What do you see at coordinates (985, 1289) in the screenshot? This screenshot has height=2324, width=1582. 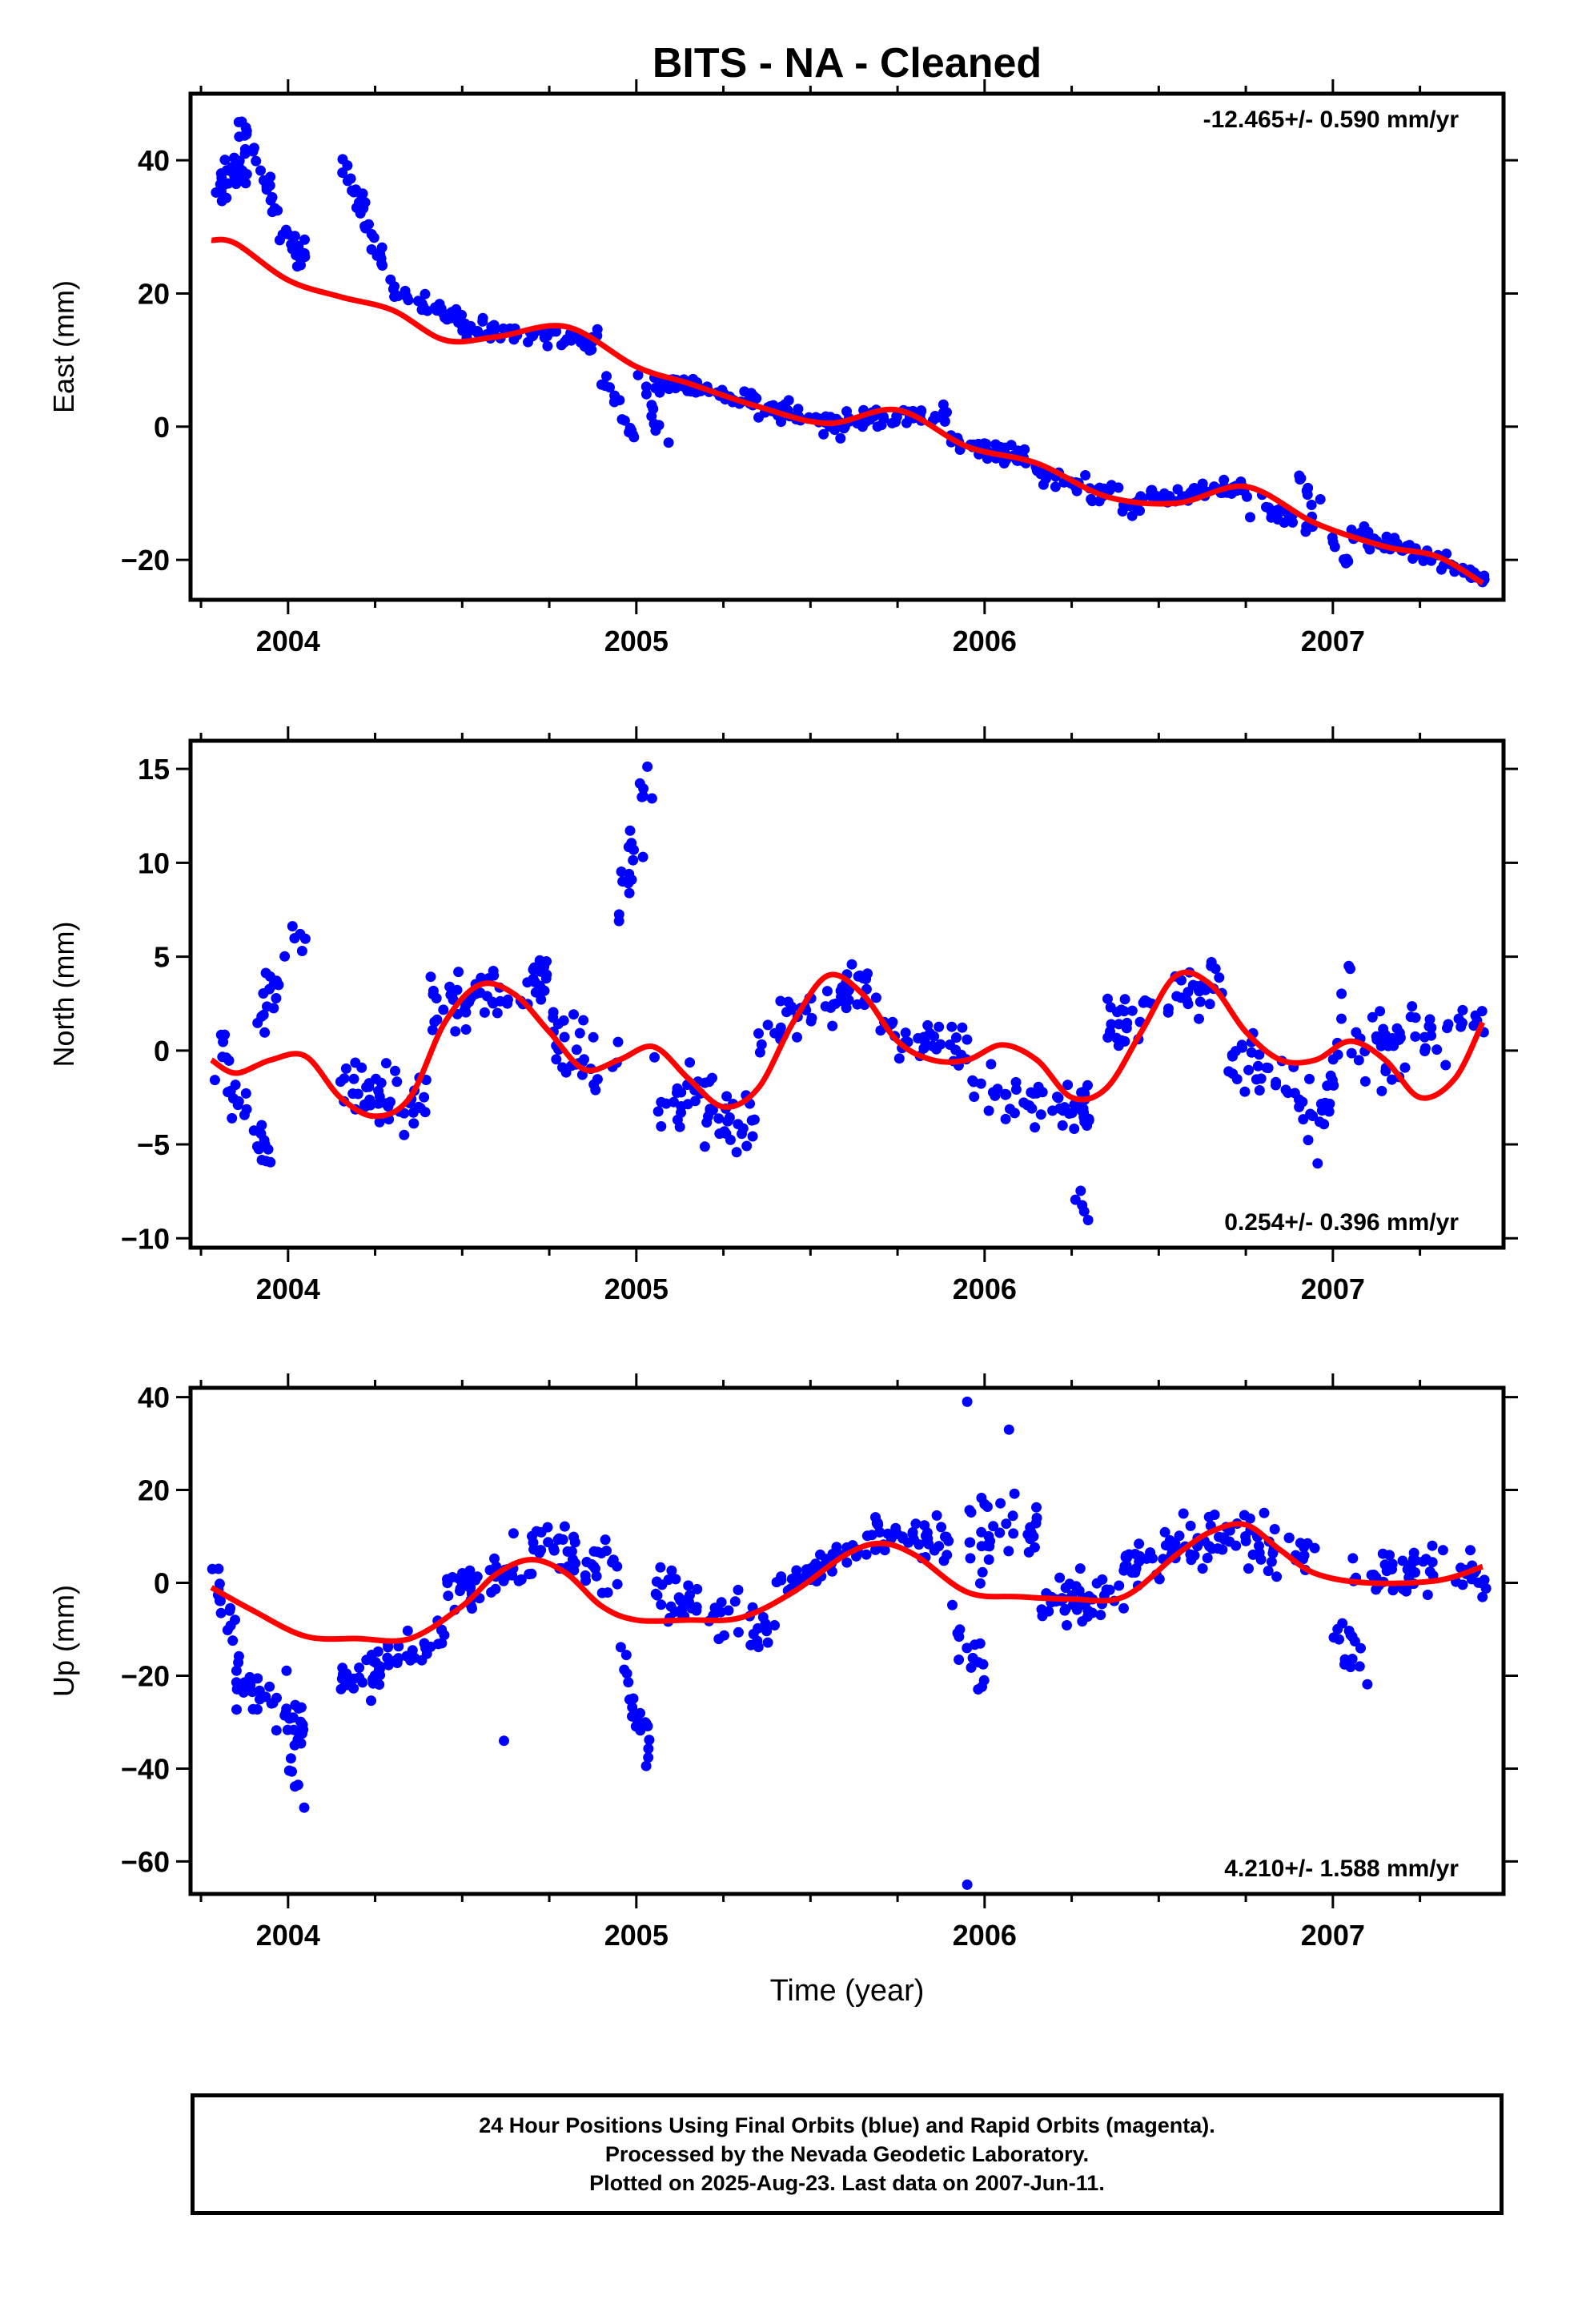 I see `x-tick-label: 2006` at bounding box center [985, 1289].